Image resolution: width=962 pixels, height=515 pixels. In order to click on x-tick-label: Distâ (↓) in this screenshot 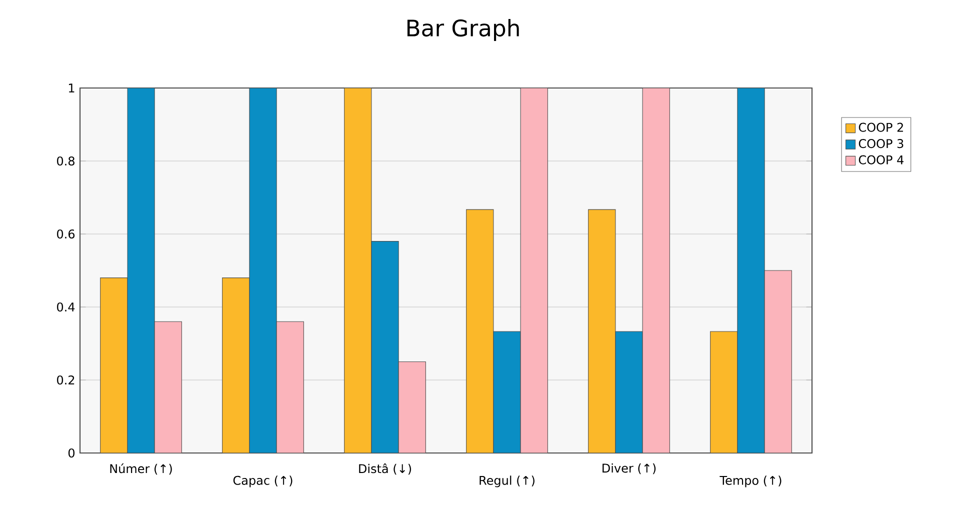, I will do `click(385, 469)`.